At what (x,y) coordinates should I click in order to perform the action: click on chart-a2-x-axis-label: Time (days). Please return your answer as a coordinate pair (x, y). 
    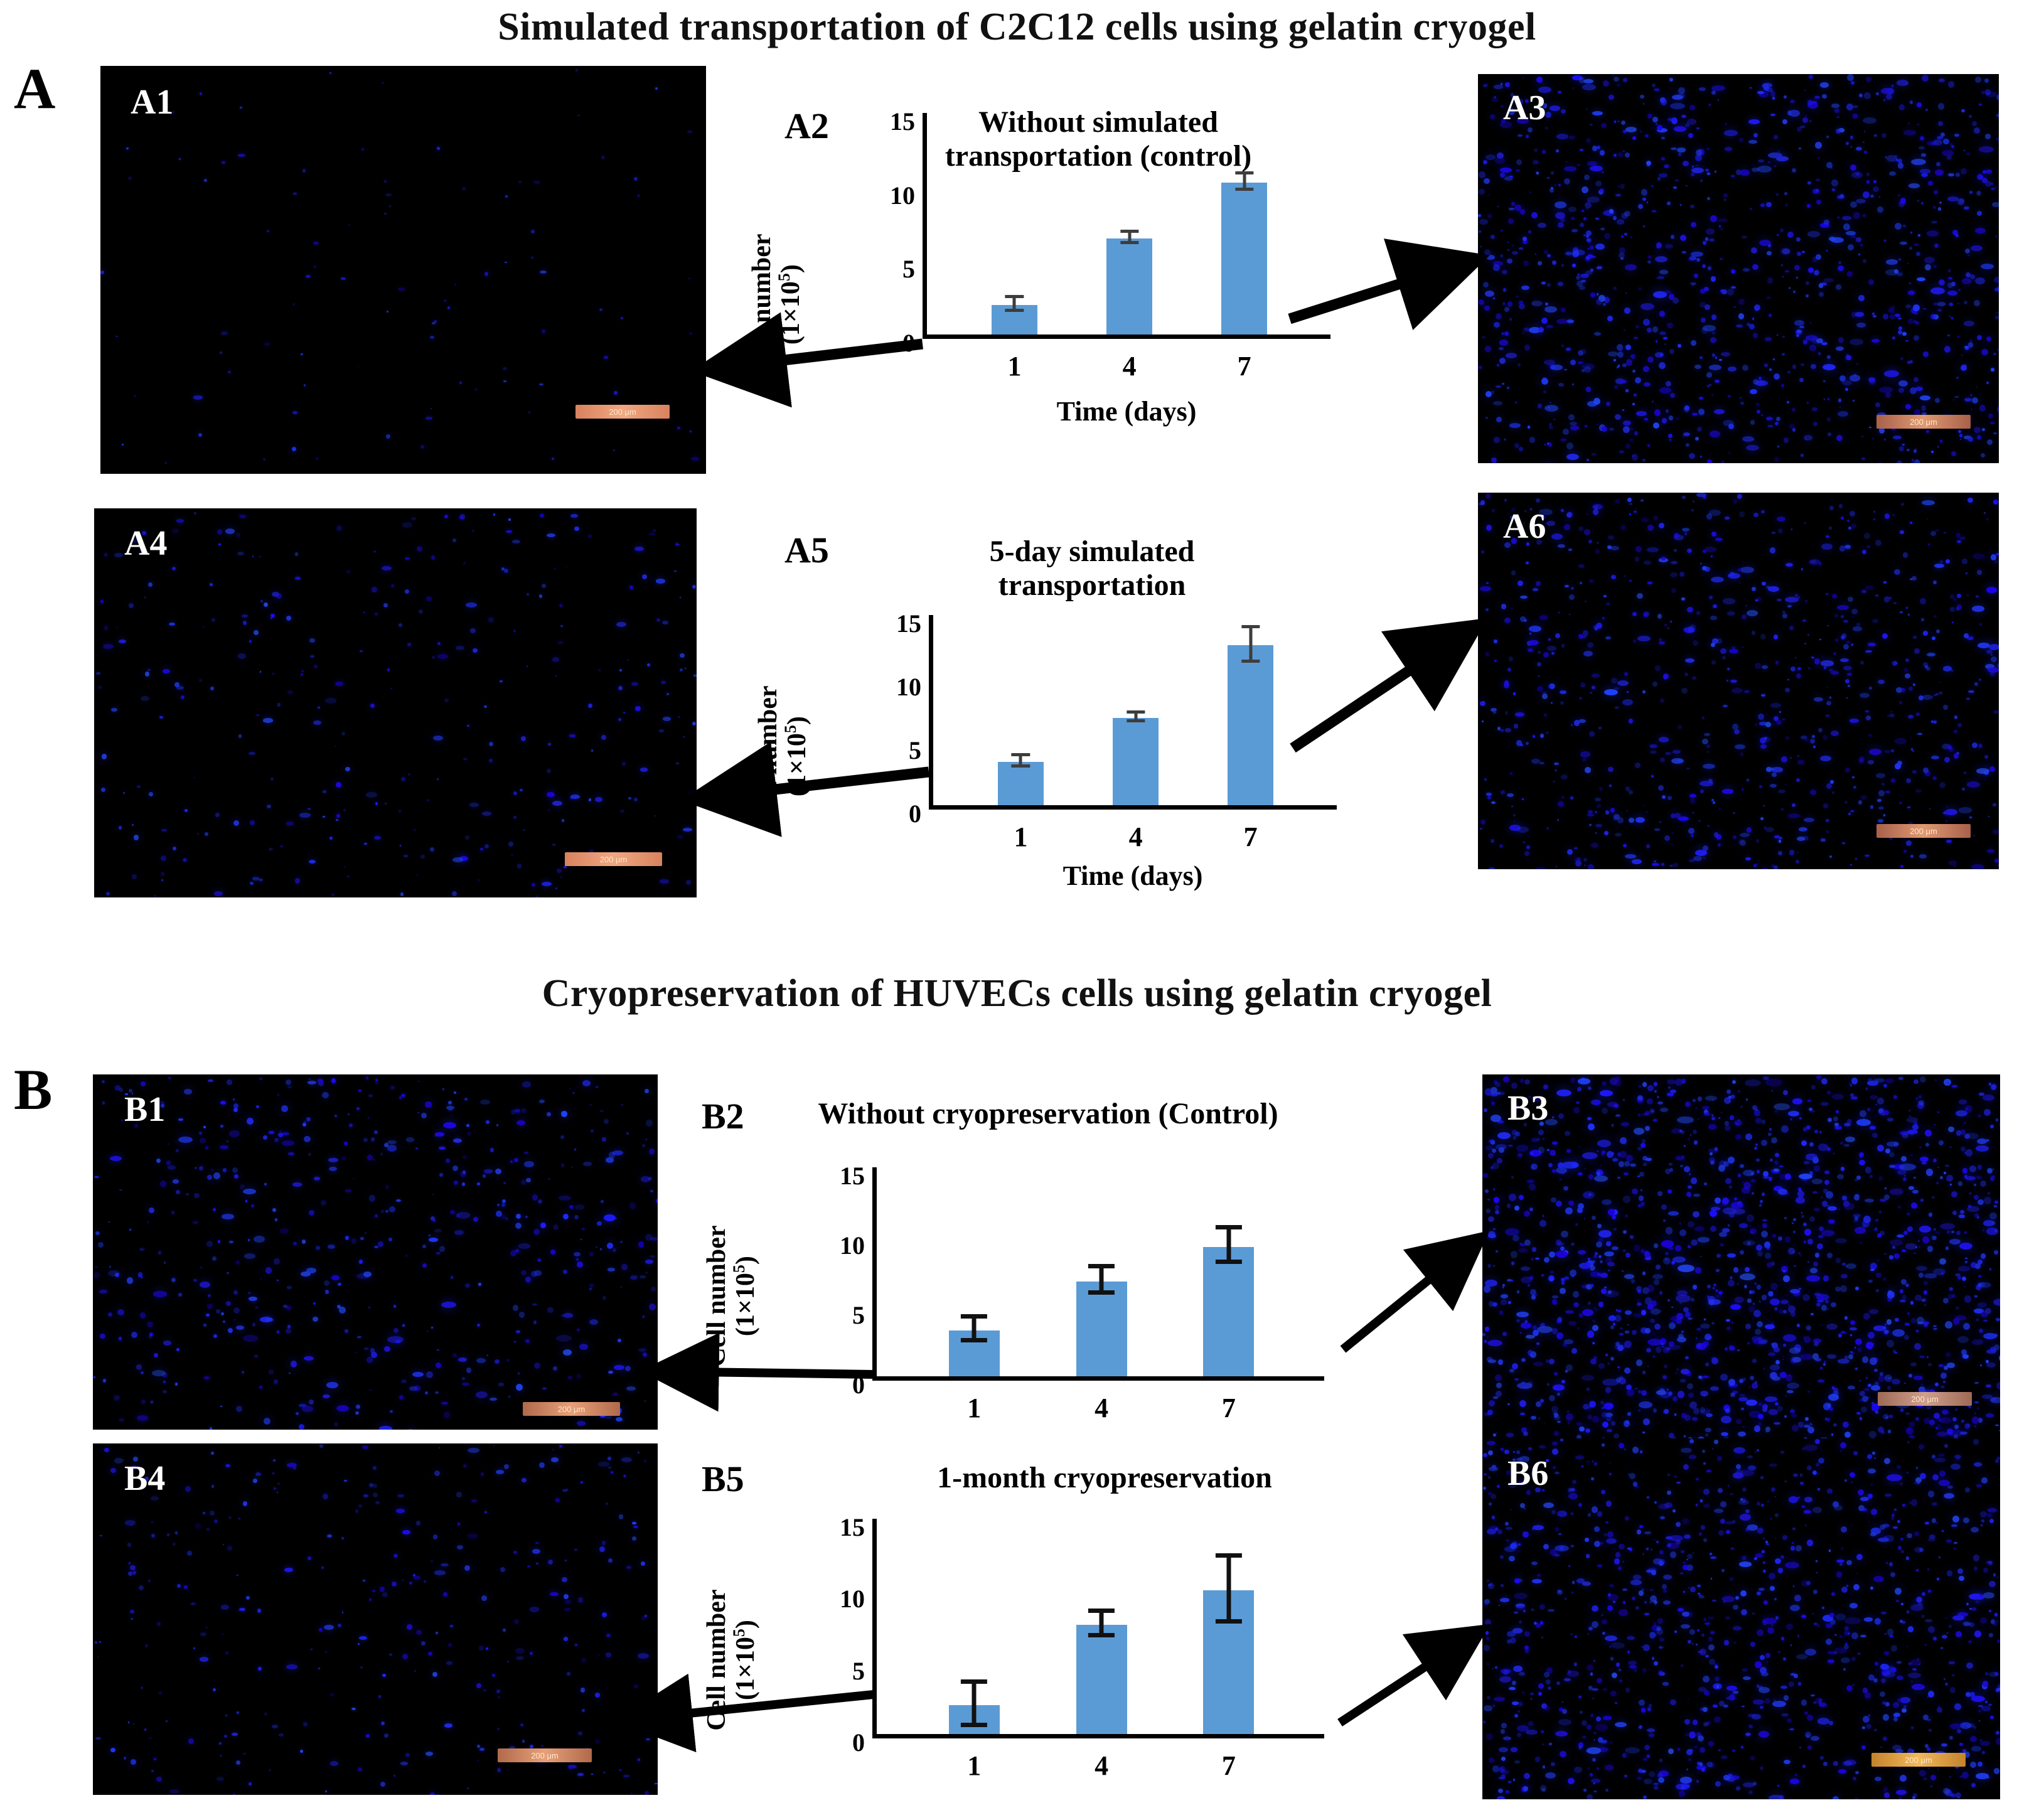
    Looking at the image, I should click on (1126, 411).